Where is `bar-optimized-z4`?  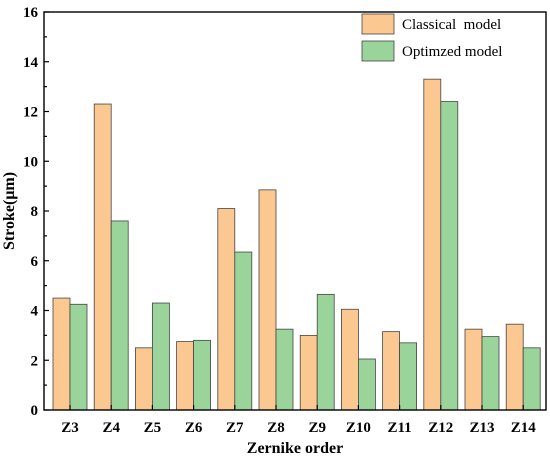 bar-optimized-z4 is located at coordinates (119, 315).